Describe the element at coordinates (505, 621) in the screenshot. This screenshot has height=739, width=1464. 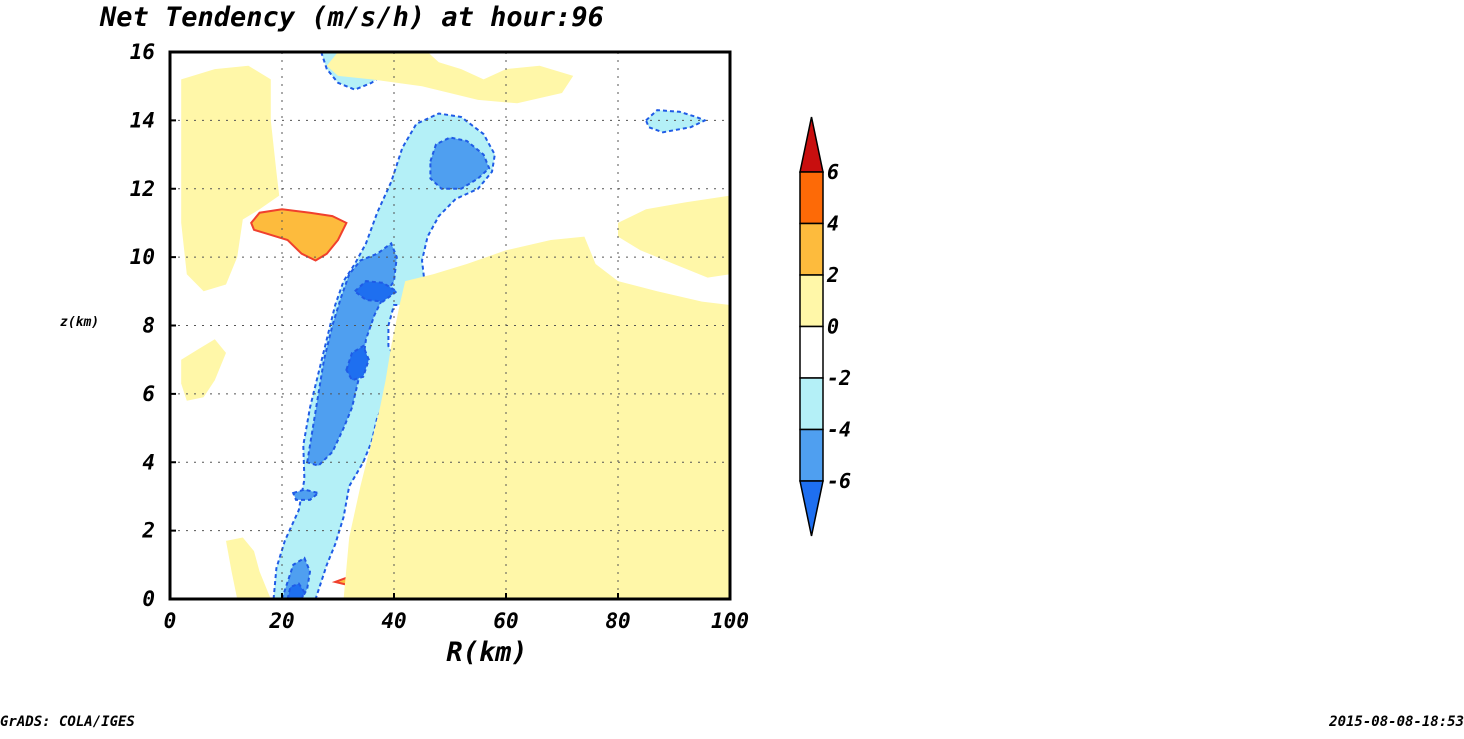
I see `x-tick-label-3: 60` at that location.